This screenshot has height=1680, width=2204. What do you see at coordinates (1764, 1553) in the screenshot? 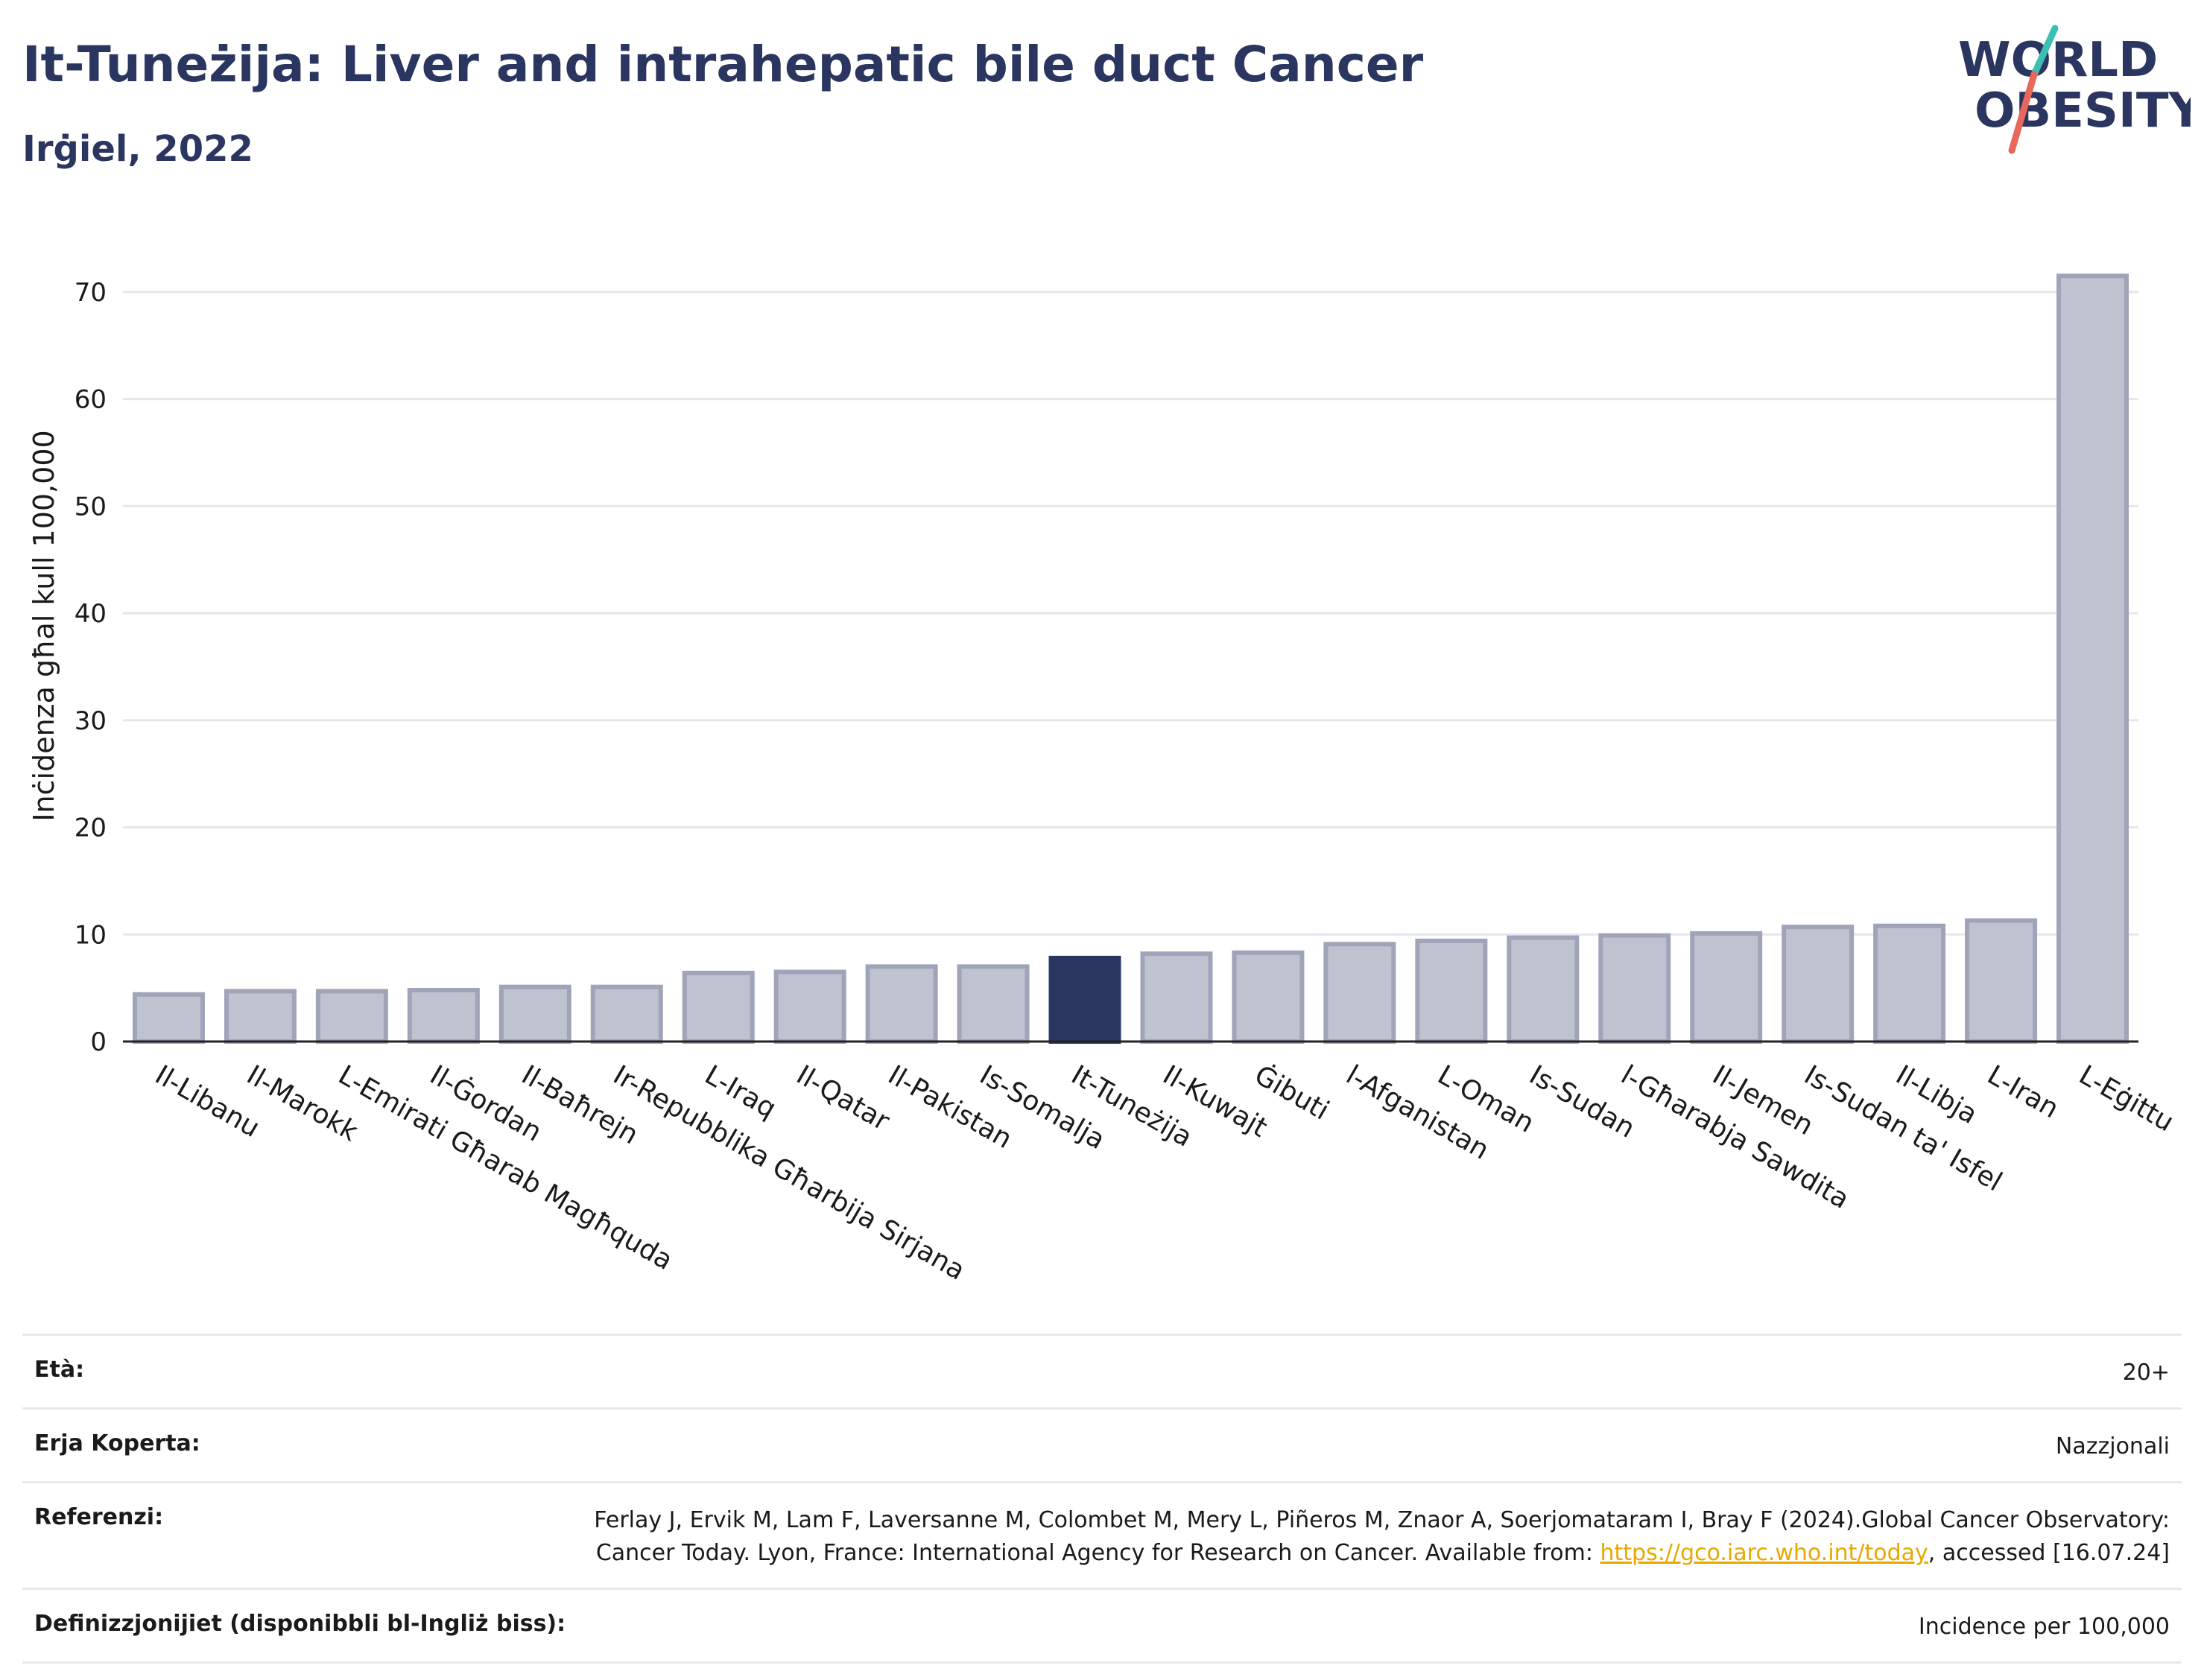
I see `reference-link: https://gco.iarc.who.int/today` at bounding box center [1764, 1553].